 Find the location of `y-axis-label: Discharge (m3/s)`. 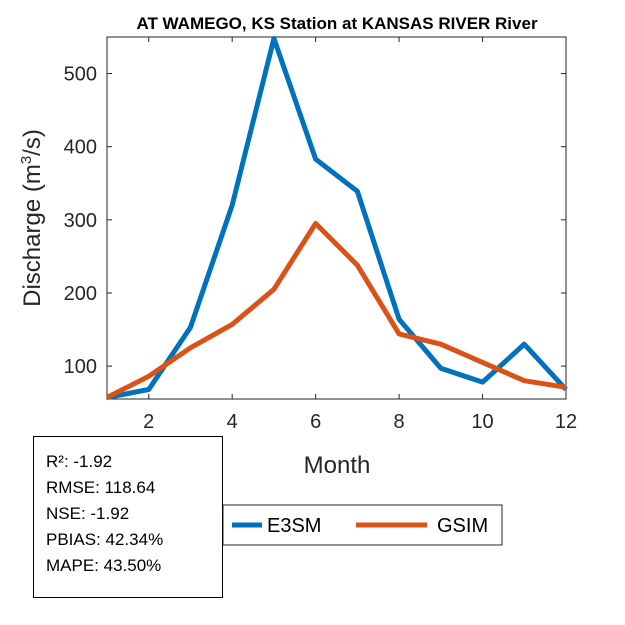

y-axis-label: Discharge (m3/s) is located at coordinates (32, 218).